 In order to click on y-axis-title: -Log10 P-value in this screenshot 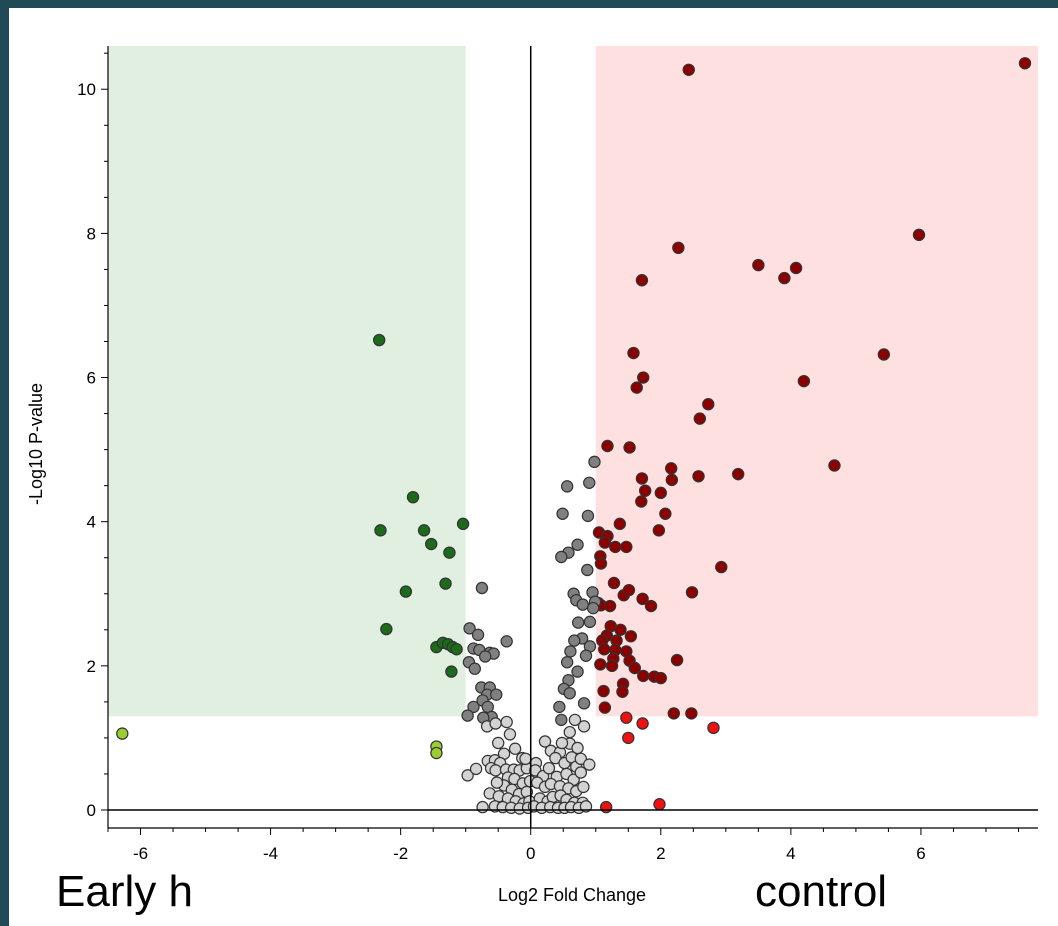, I will do `click(36, 444)`.